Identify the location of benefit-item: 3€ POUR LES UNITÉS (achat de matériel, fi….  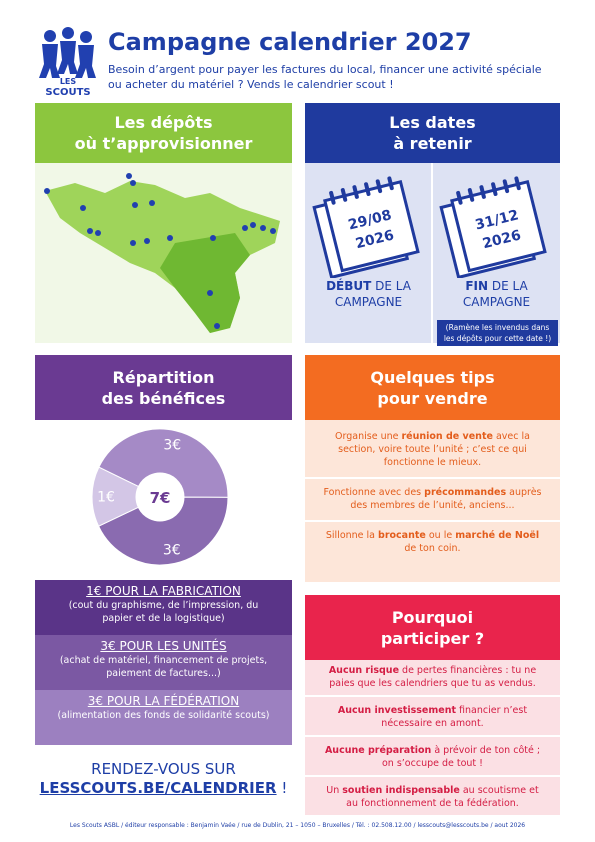
(163, 662).